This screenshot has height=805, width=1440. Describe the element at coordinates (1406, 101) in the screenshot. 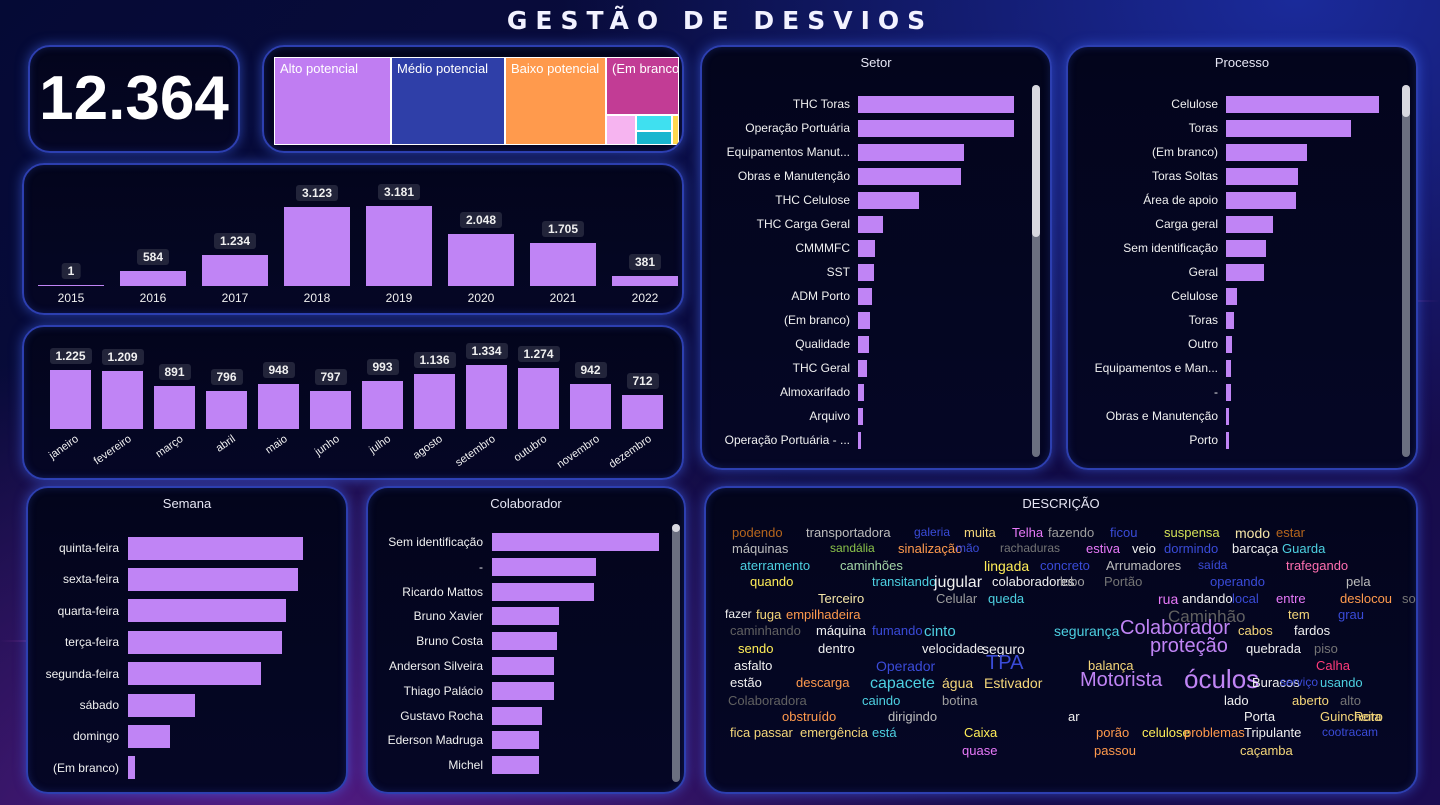

I see `processo-scroll-thumb` at that location.